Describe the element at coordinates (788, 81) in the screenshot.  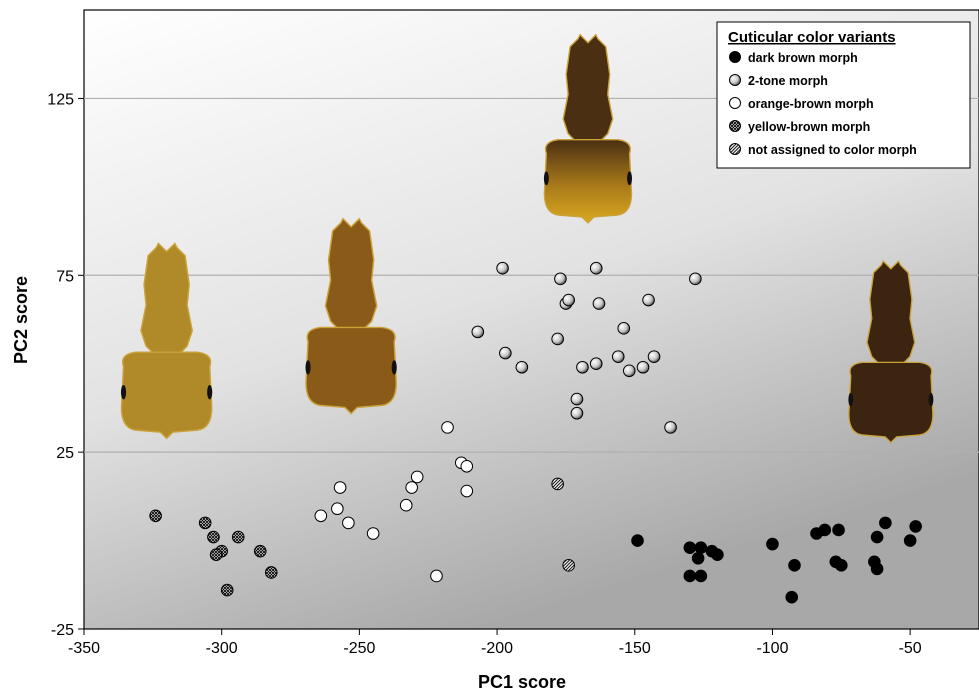
I see `legend-label: 2-tone morph` at that location.